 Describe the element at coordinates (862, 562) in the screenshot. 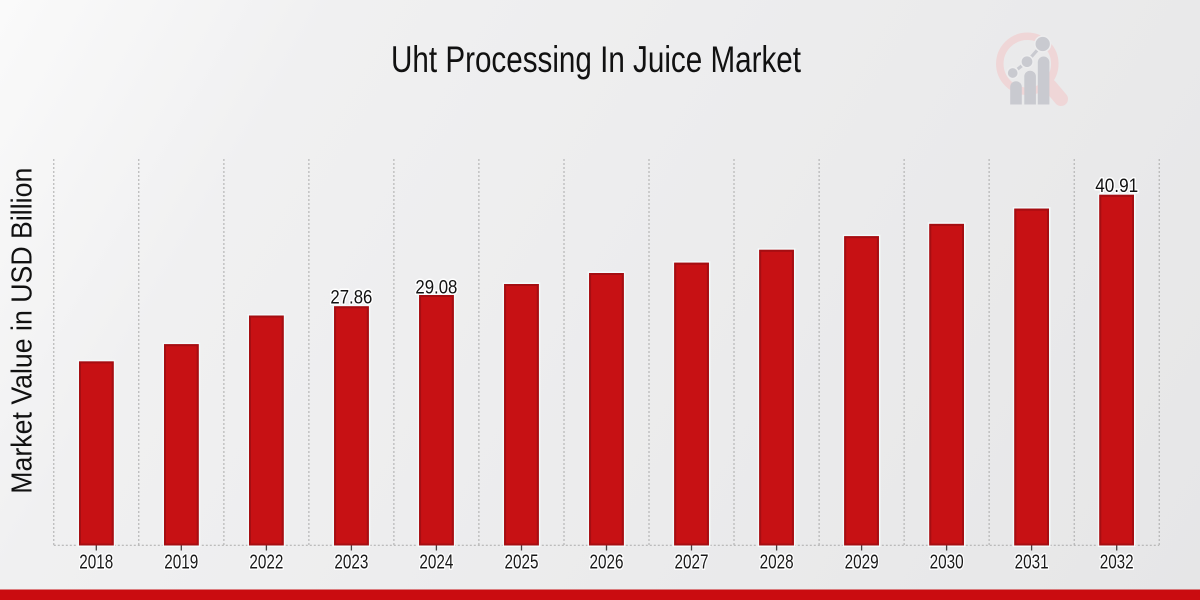

I see `svg-text: 2029` at that location.